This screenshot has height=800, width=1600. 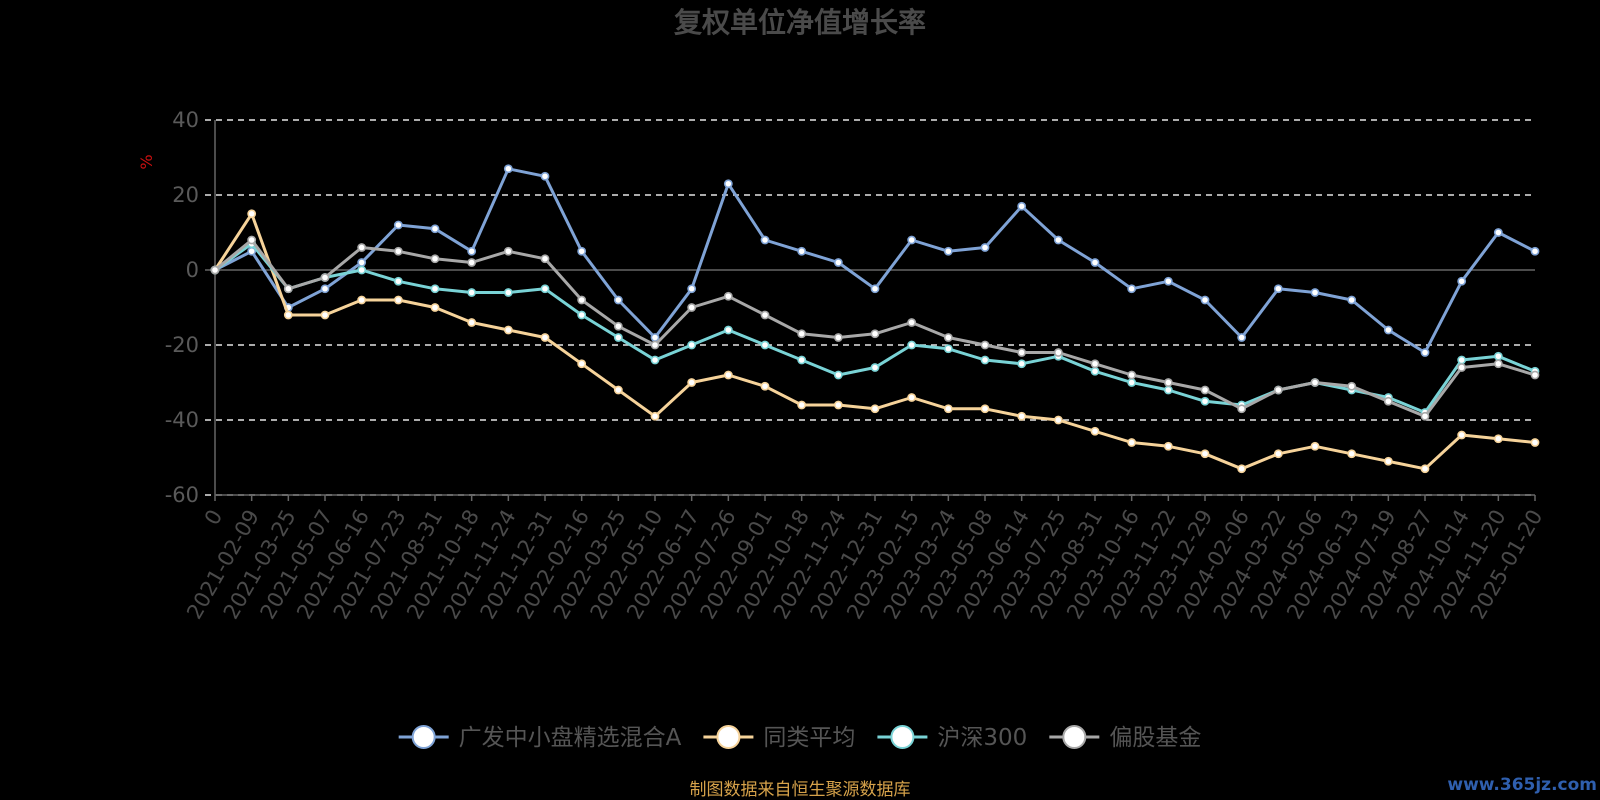 I want to click on legend-label: 沪深300, so click(x=982, y=738).